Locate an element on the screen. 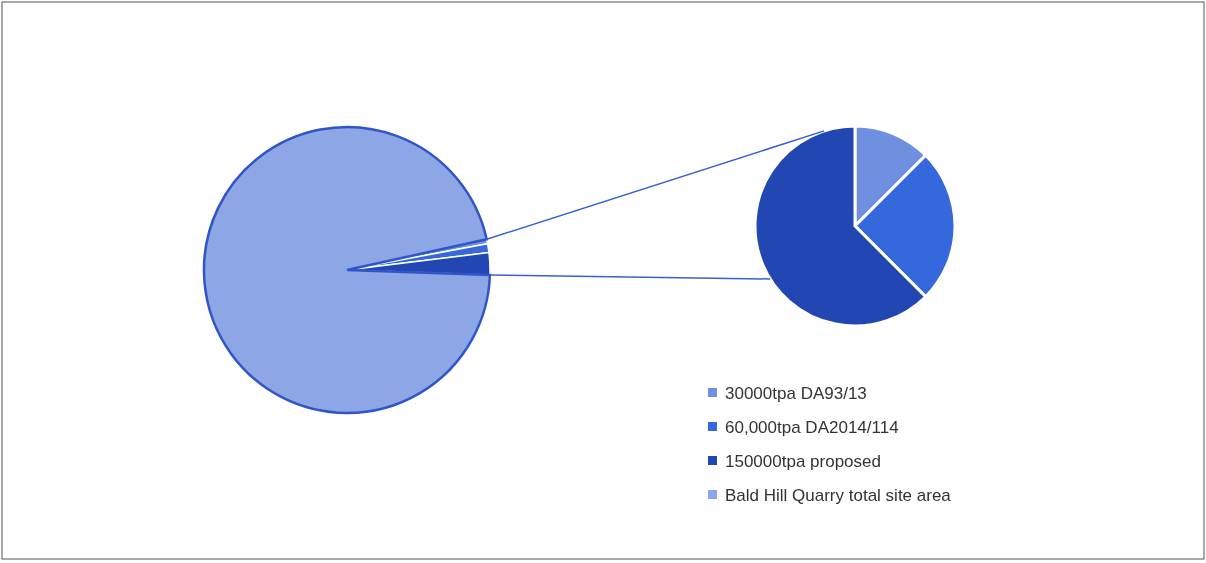  legend-label: 60,000tpa DA2014/114 is located at coordinates (812, 427).